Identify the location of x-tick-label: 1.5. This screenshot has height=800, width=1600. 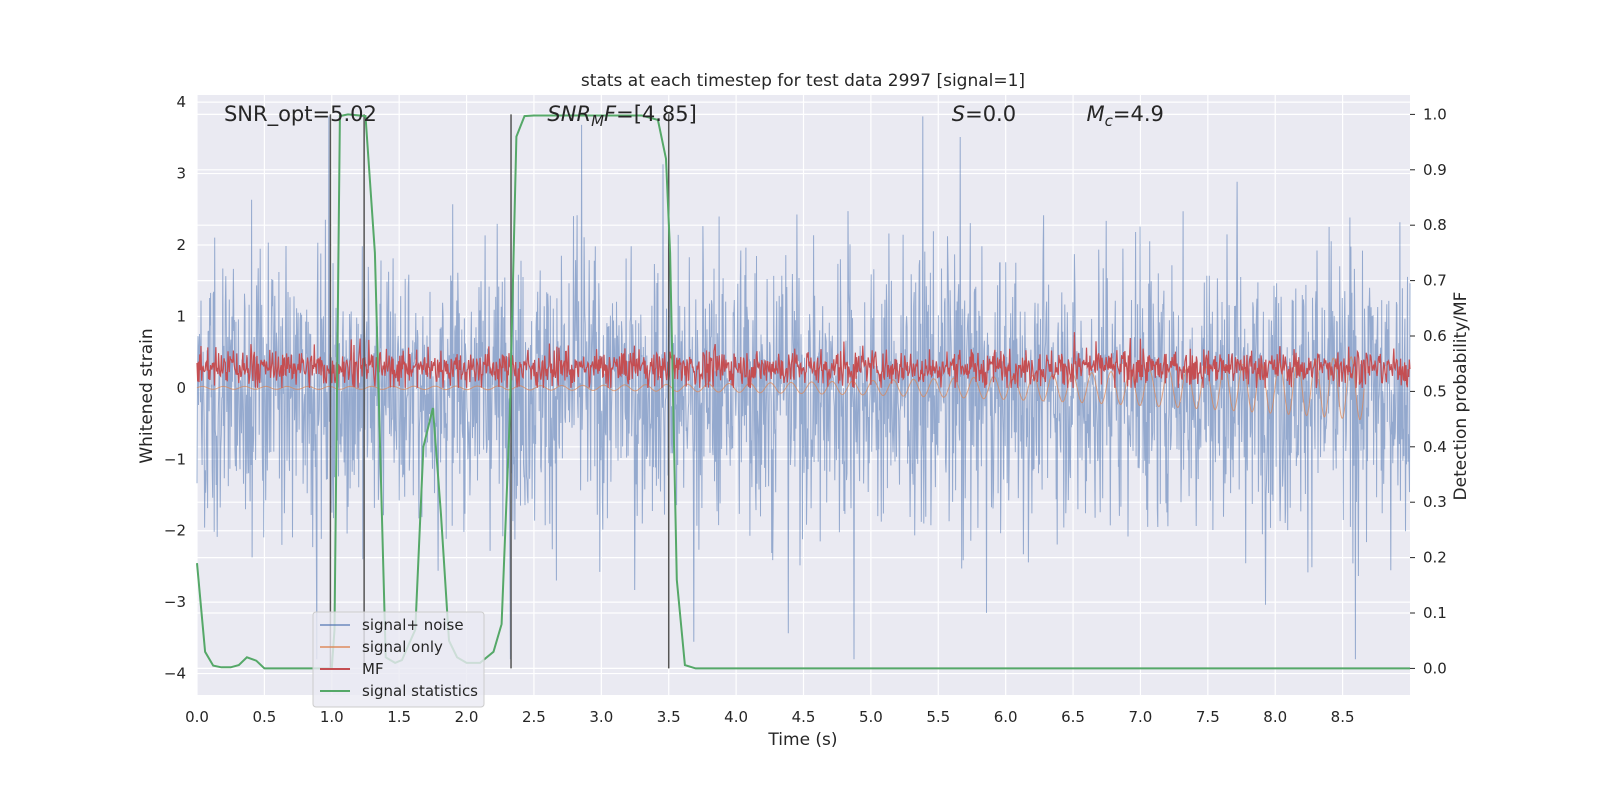
(399, 717).